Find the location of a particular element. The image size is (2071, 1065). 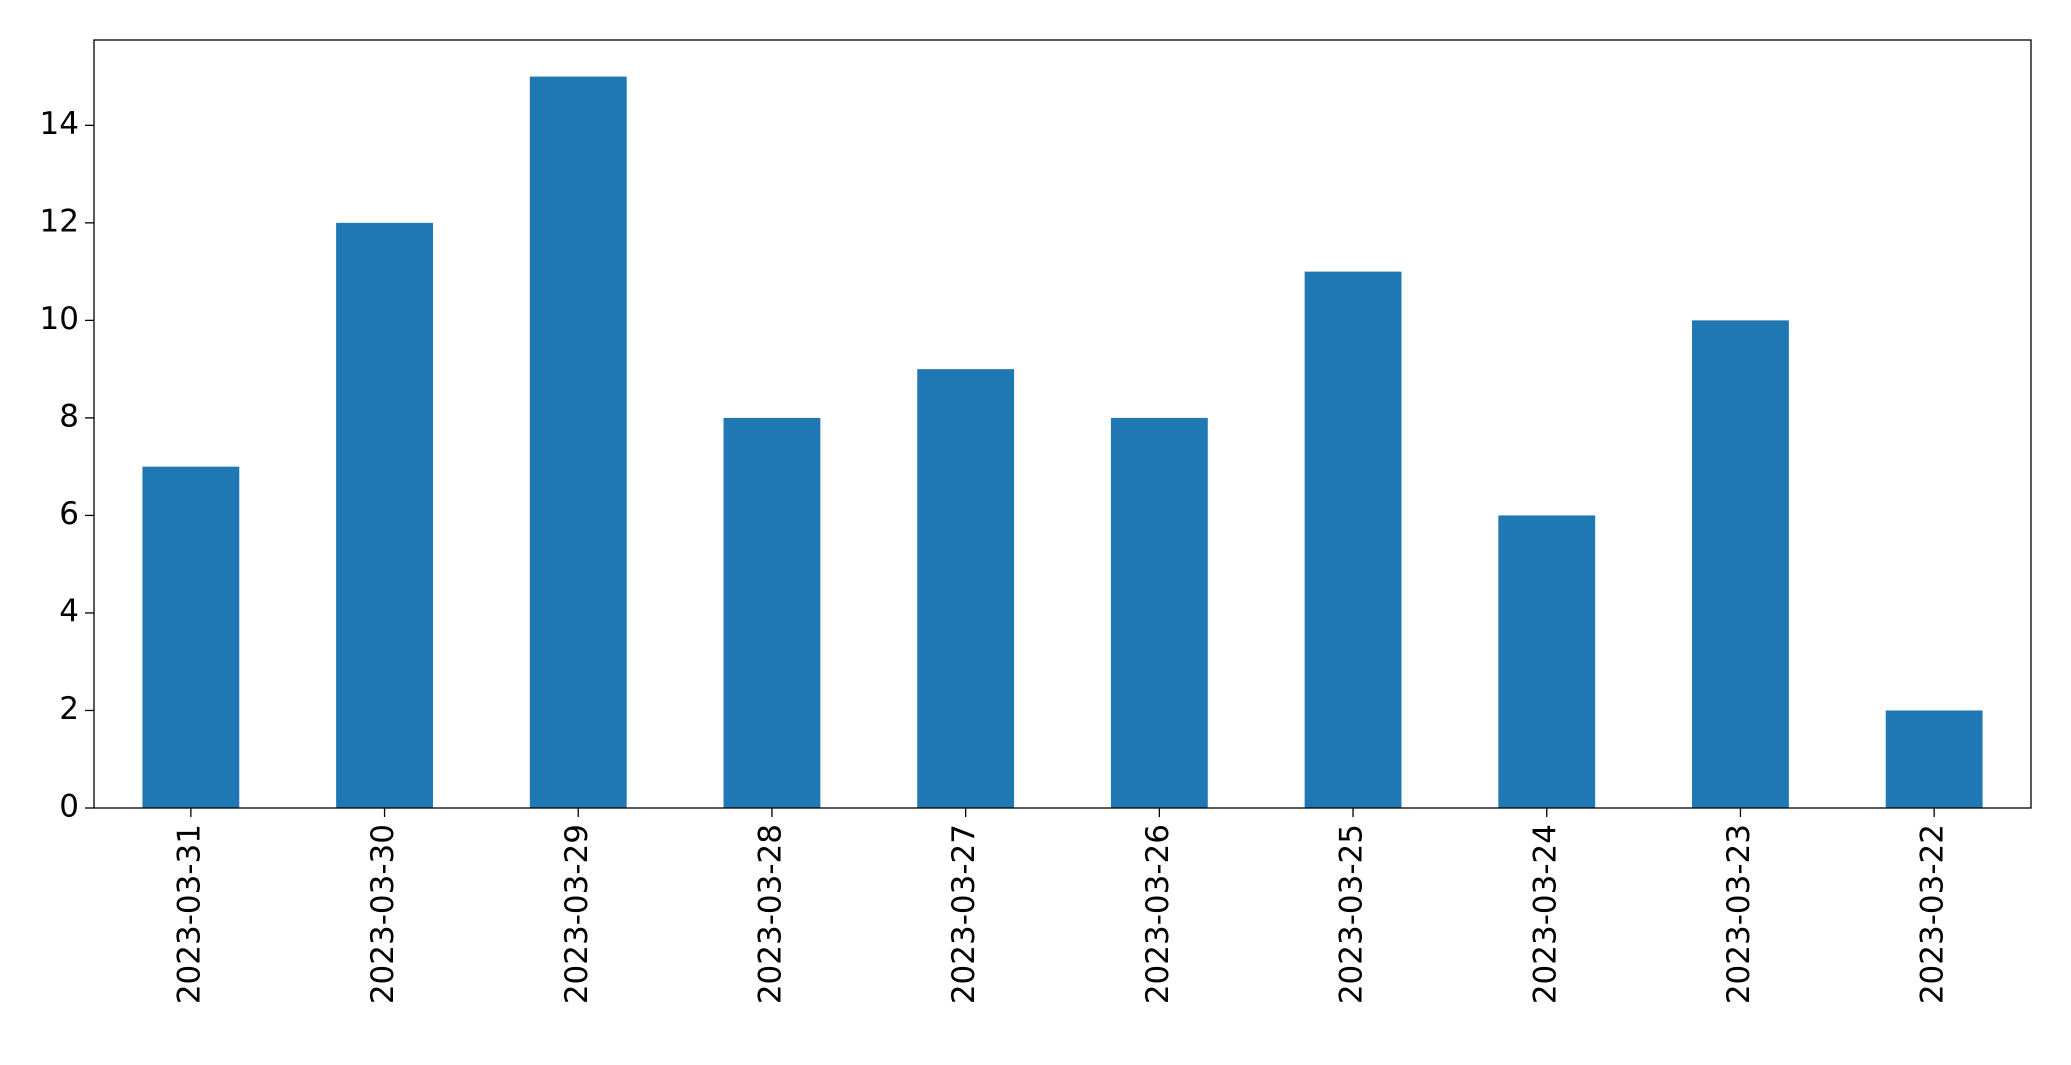

y-tick-label: 14 is located at coordinates (59, 124).